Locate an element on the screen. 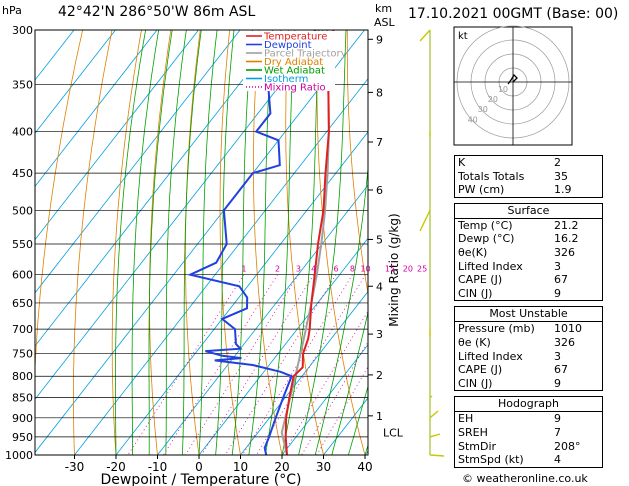 Image resolution: width=629 pixels, height=486 pixels. row-label: θe(K) is located at coordinates (473, 252).